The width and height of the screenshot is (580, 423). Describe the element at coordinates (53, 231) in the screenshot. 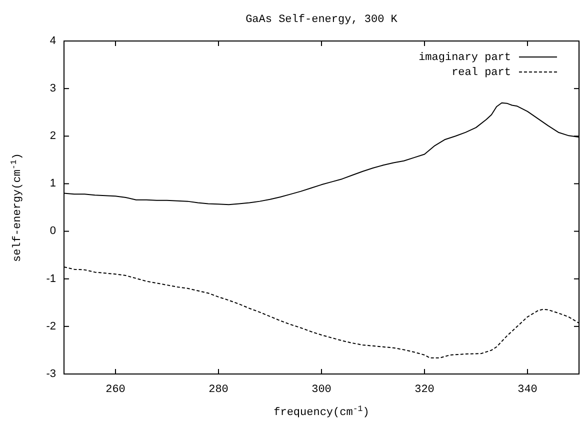

I see `y-tick-label: 0` at that location.